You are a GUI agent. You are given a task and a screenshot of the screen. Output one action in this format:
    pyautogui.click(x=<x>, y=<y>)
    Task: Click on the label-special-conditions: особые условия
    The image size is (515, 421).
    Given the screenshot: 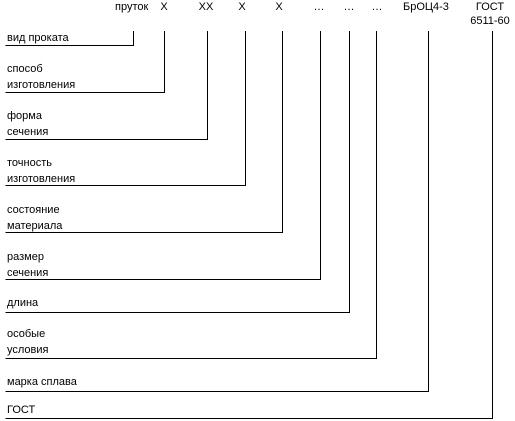 What is the action you would take?
    pyautogui.click(x=28, y=342)
    